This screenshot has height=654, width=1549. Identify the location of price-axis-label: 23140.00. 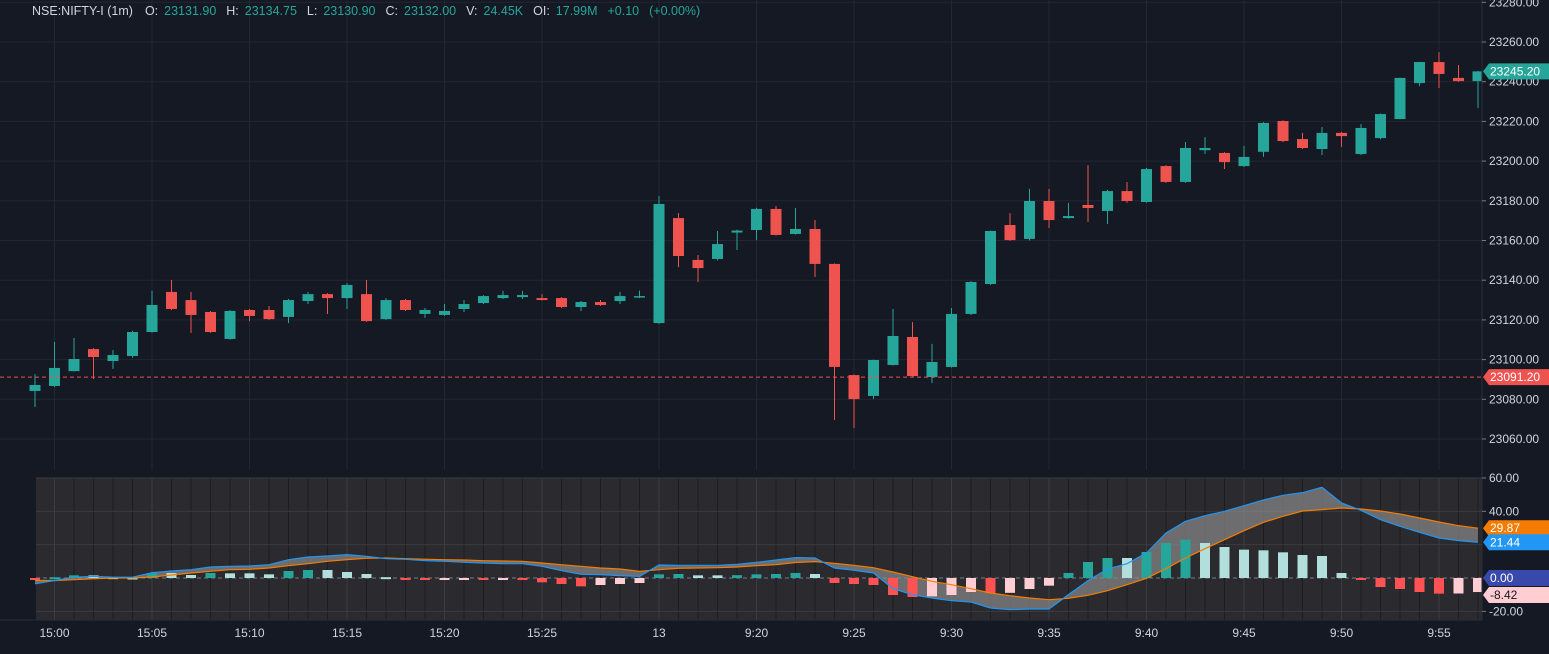
(1514, 280).